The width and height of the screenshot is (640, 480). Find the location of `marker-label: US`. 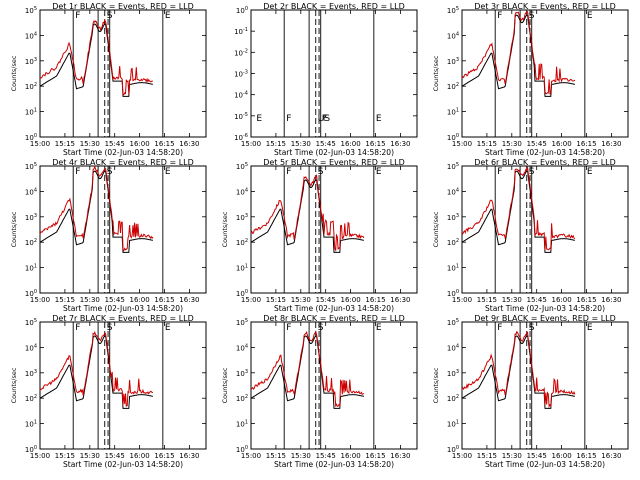

marker-label: US is located at coordinates (324, 119).